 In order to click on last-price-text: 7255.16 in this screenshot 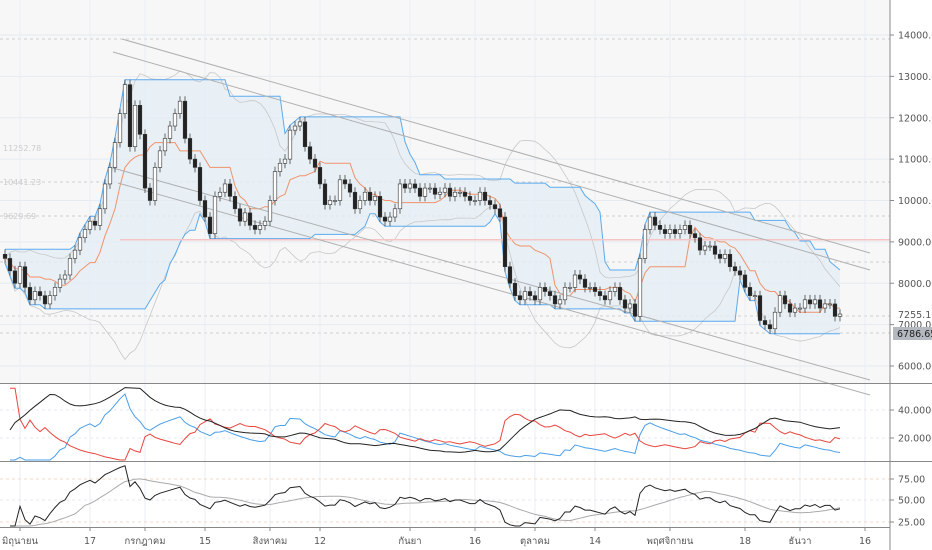, I will do `click(915, 315)`.